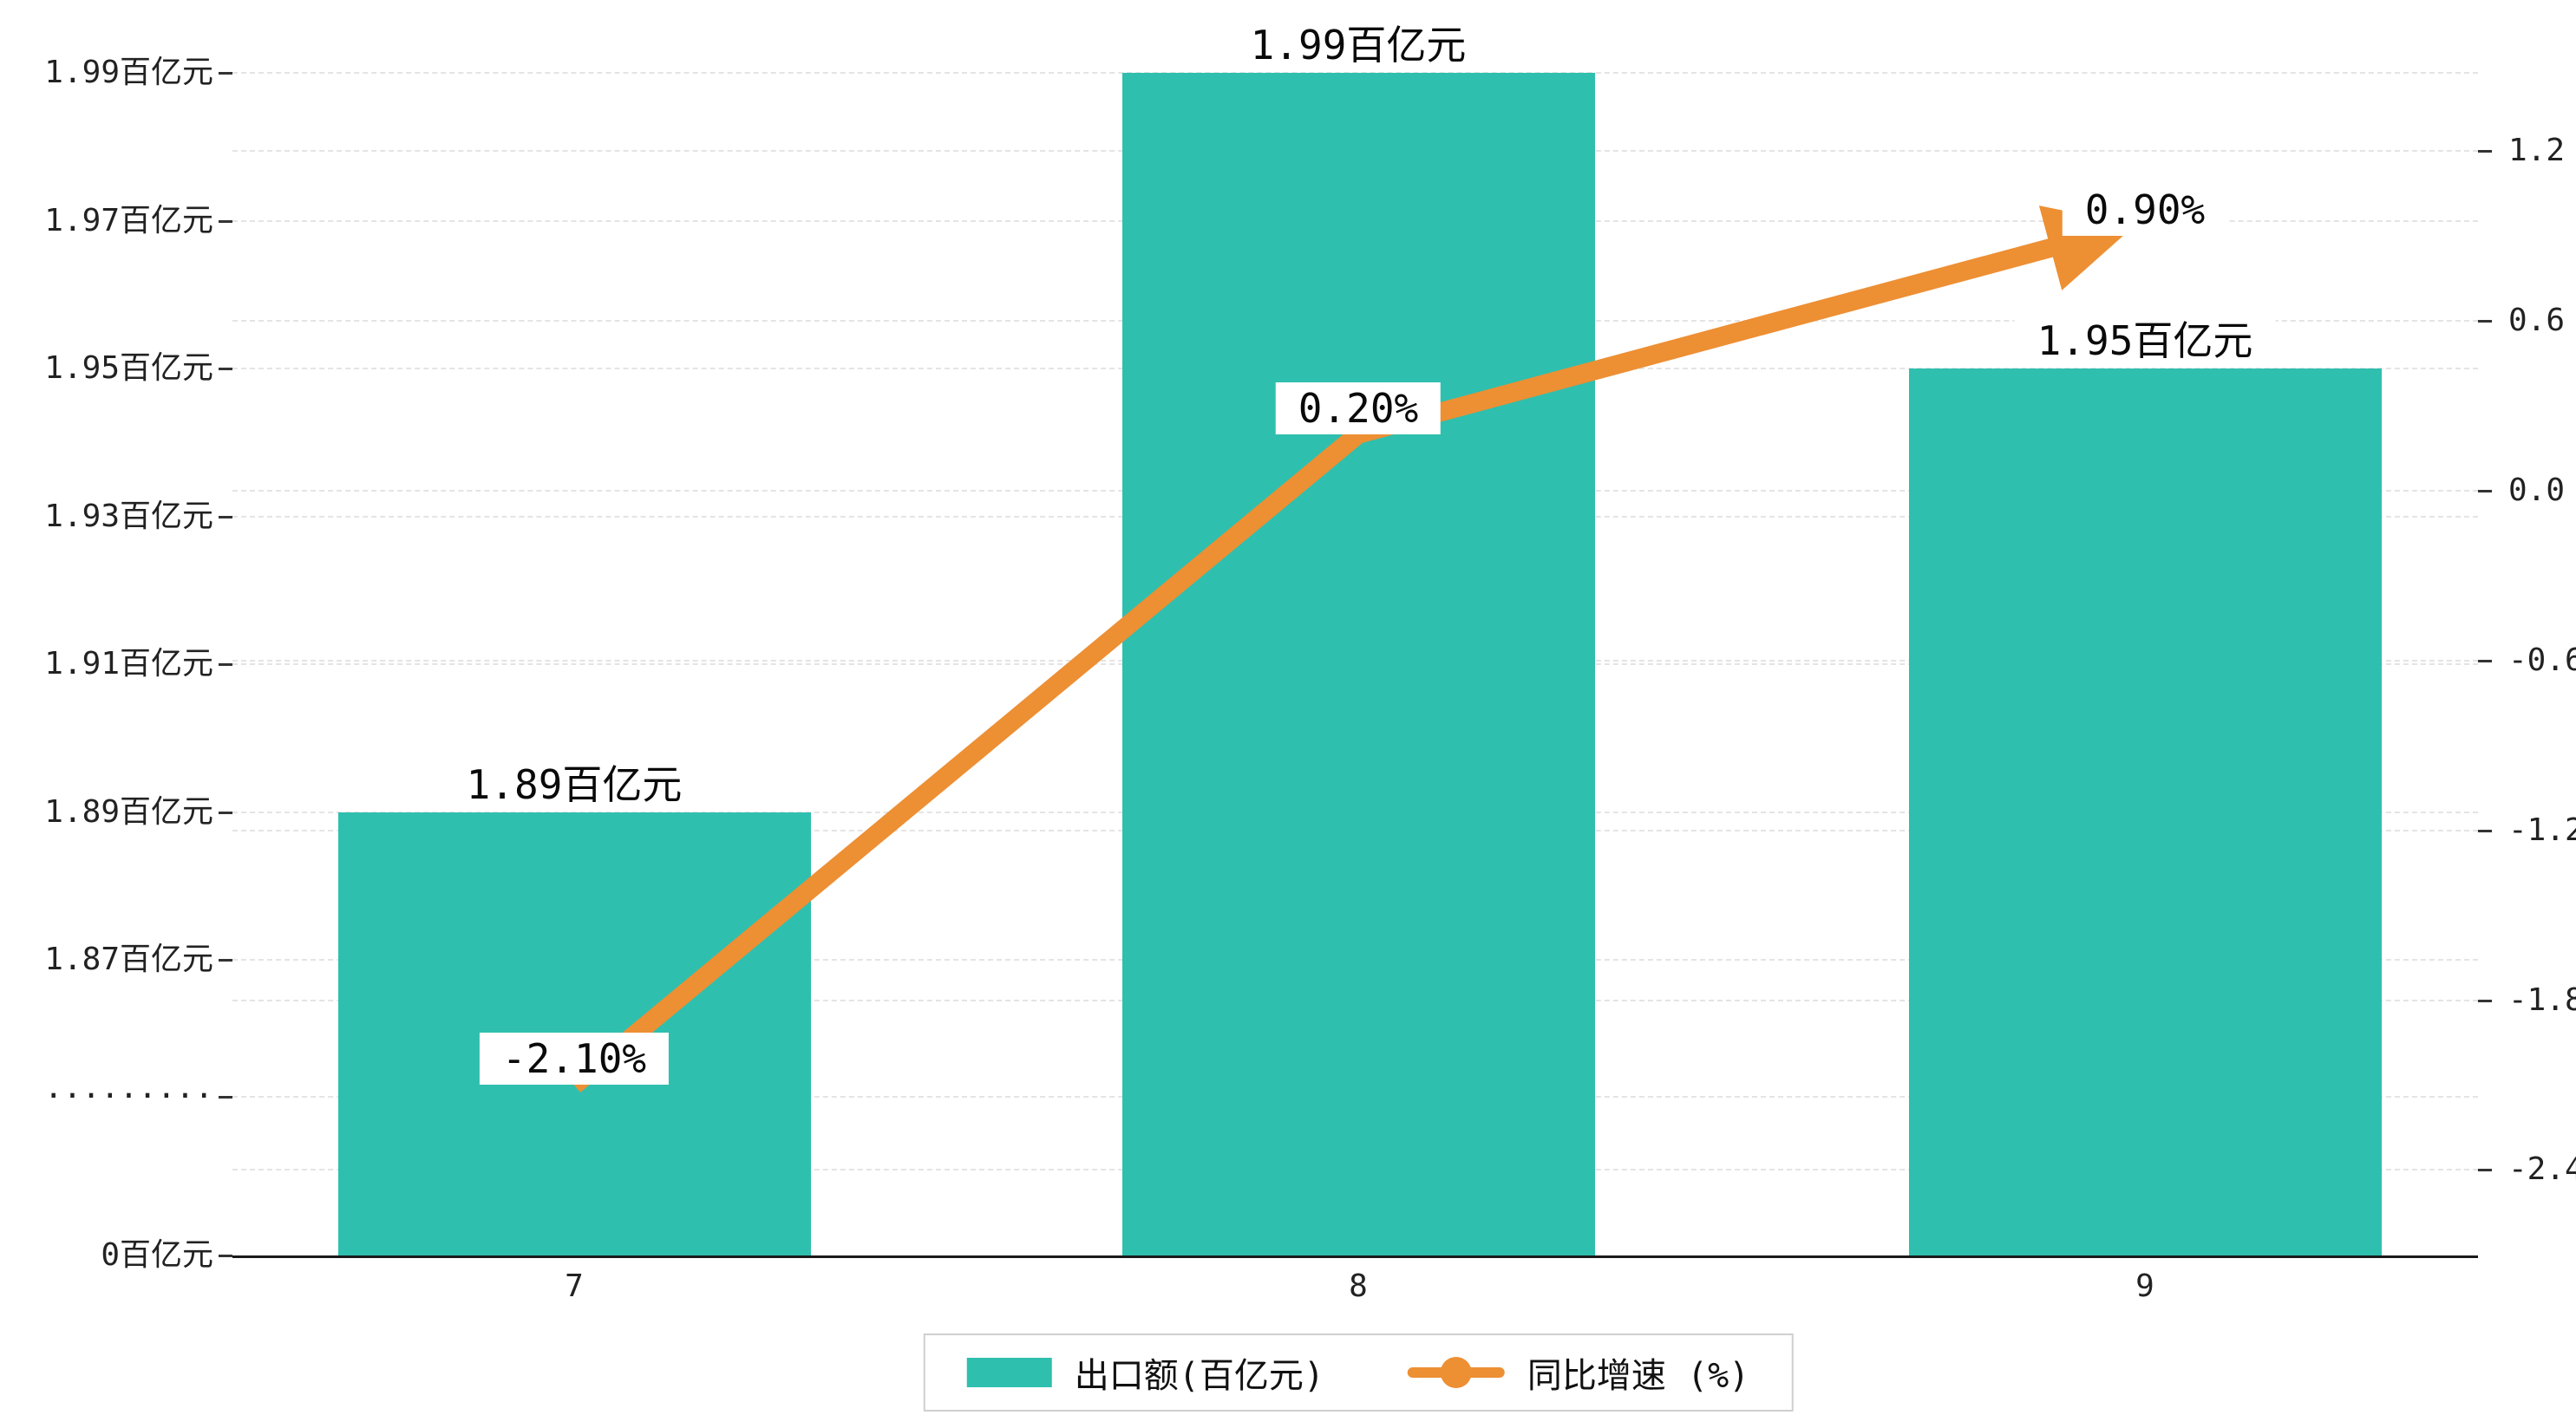 The height and width of the screenshot is (1415, 2576). I want to click on left-axis-label: 1.89百亿元, so click(128, 811).